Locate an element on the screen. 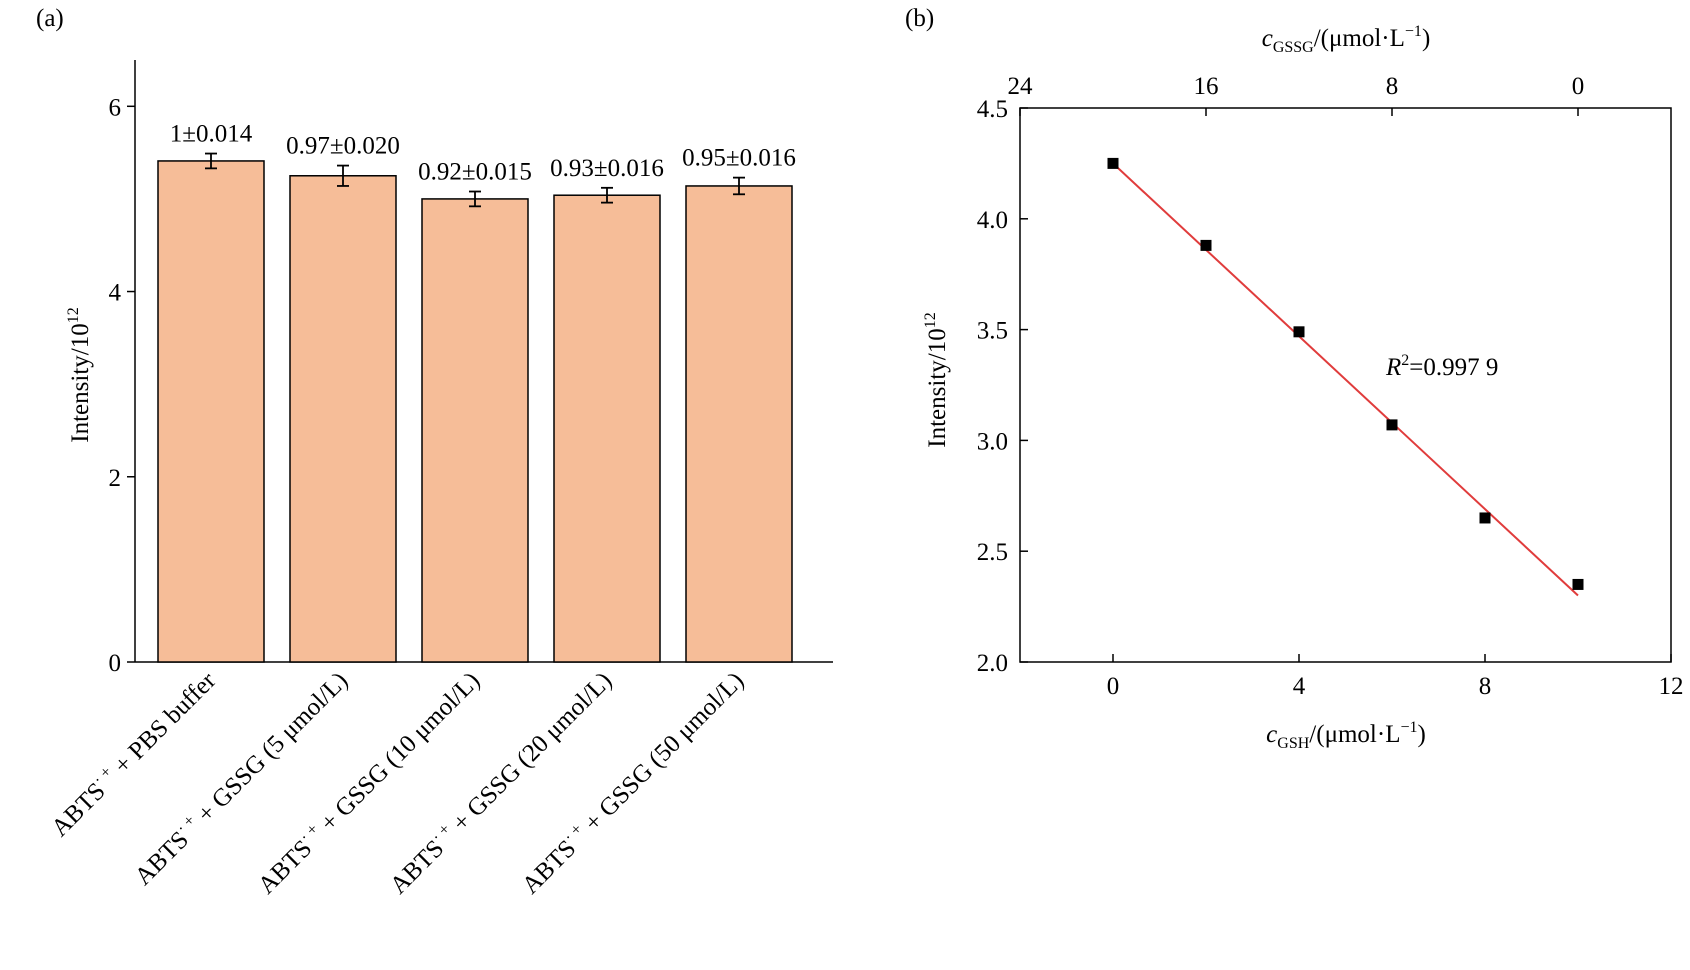 This screenshot has width=1690, height=970. panel-b-points is located at coordinates (1345, 373).